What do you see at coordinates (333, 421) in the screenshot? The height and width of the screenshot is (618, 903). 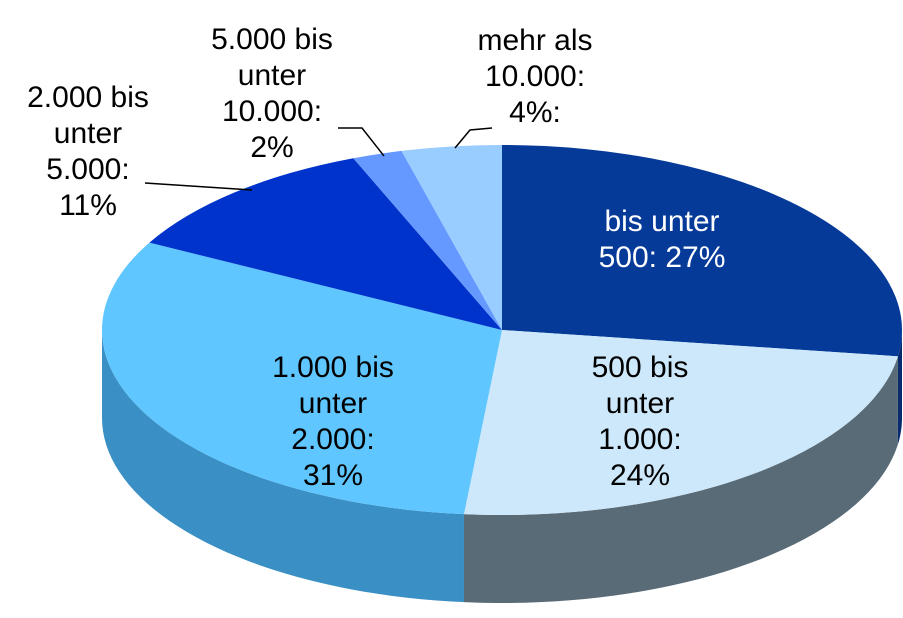 I see `data-label: 1.000 bis unter 2.000: 31%` at bounding box center [333, 421].